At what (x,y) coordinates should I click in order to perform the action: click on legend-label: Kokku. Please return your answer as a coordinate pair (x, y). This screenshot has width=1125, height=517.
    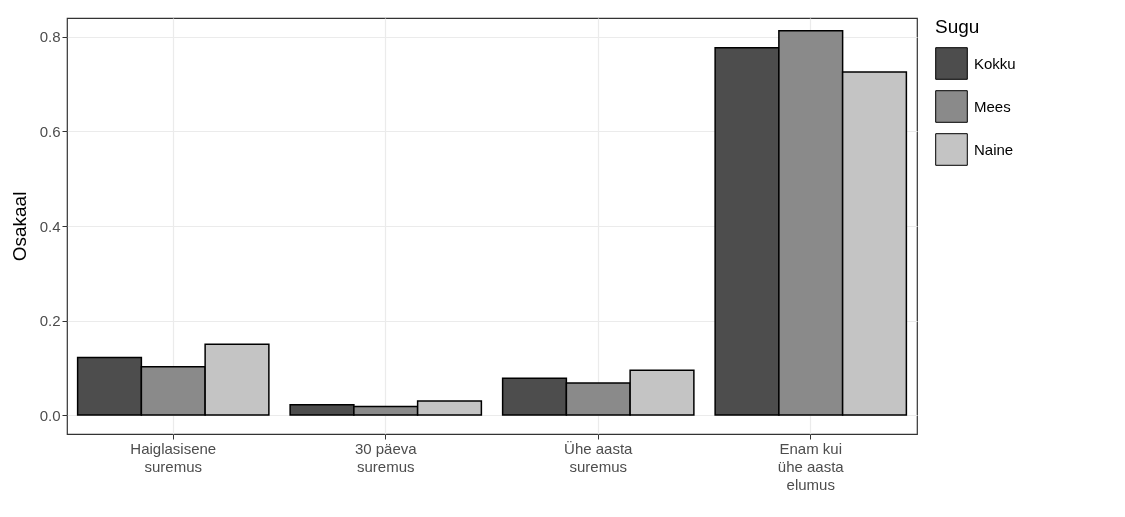
    Looking at the image, I should click on (995, 63).